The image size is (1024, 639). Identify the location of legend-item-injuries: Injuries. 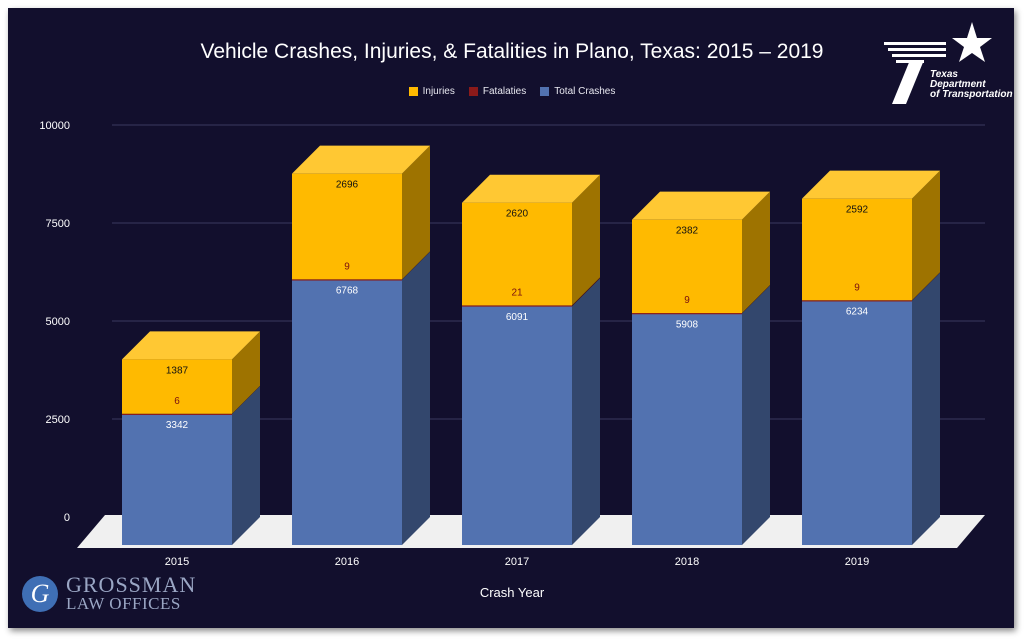
(431, 91).